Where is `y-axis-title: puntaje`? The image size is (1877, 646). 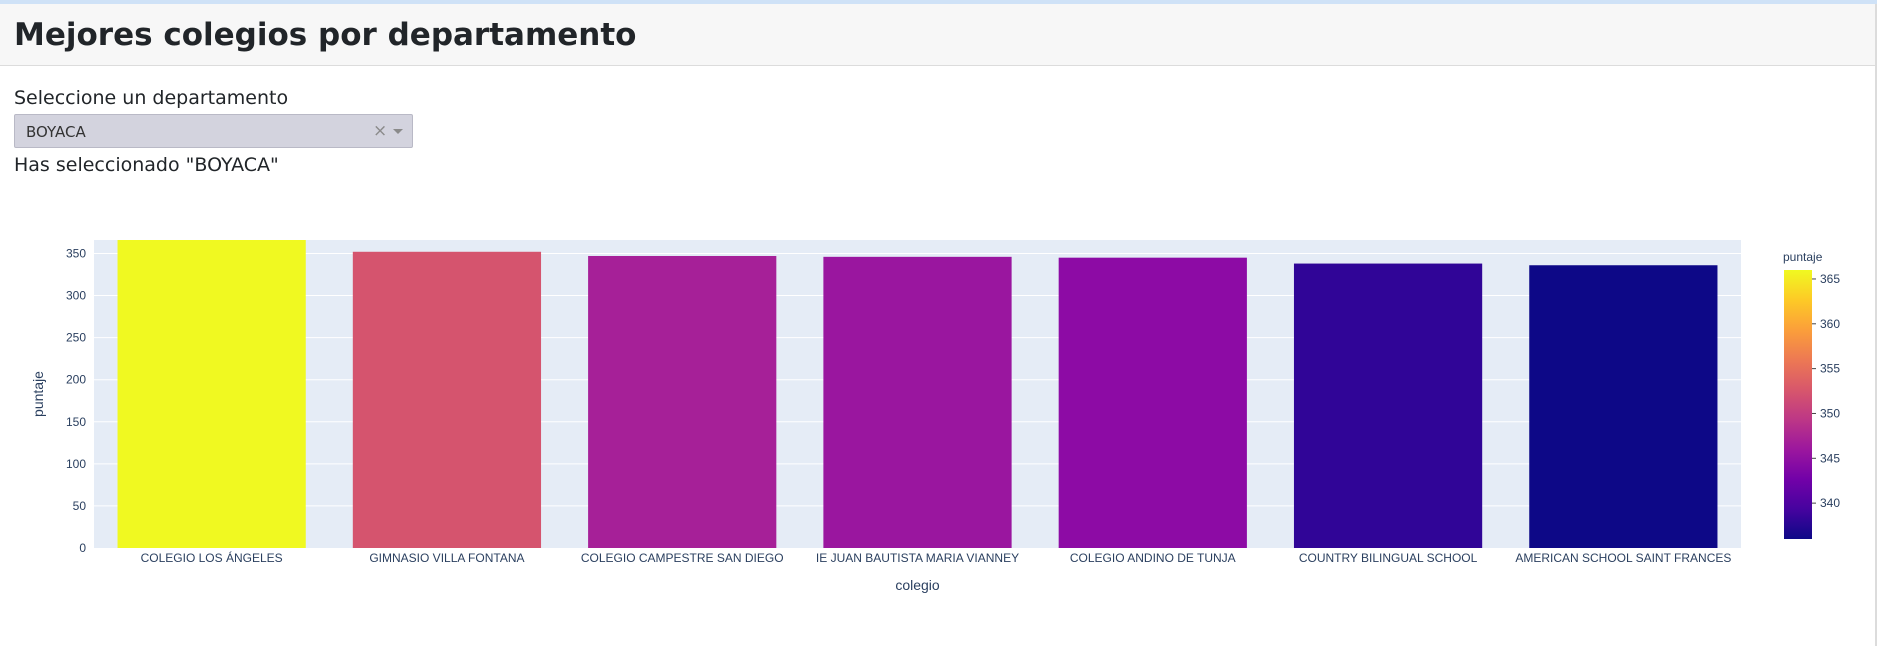
y-axis-title: puntaje is located at coordinates (38, 394).